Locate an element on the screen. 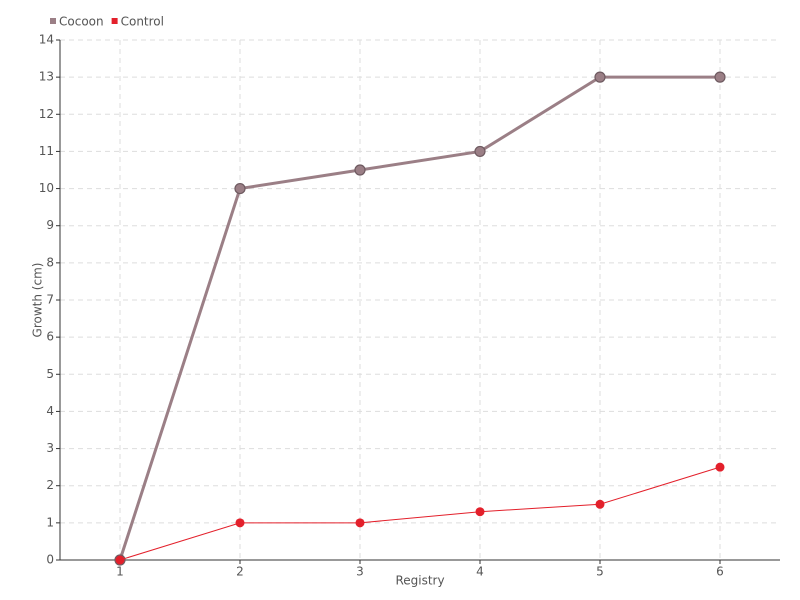 This screenshot has width=800, height=600. x-tick-label: 4 is located at coordinates (480, 572).